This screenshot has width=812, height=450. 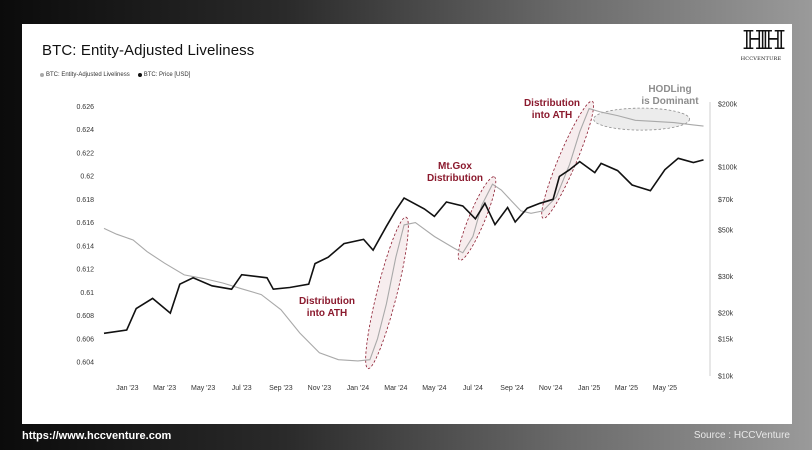 I want to click on x-tick-label: May '23, so click(x=203, y=388).